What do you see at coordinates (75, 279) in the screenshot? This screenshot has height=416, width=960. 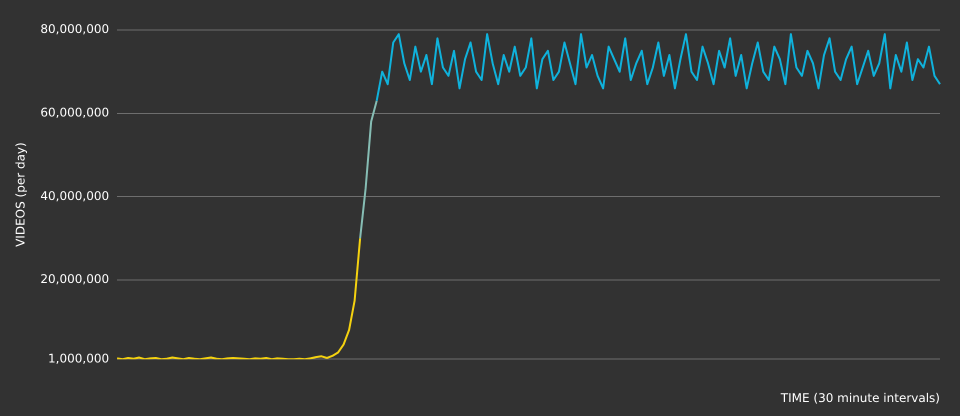 I see `y-tick-label: 20,000,000` at bounding box center [75, 279].